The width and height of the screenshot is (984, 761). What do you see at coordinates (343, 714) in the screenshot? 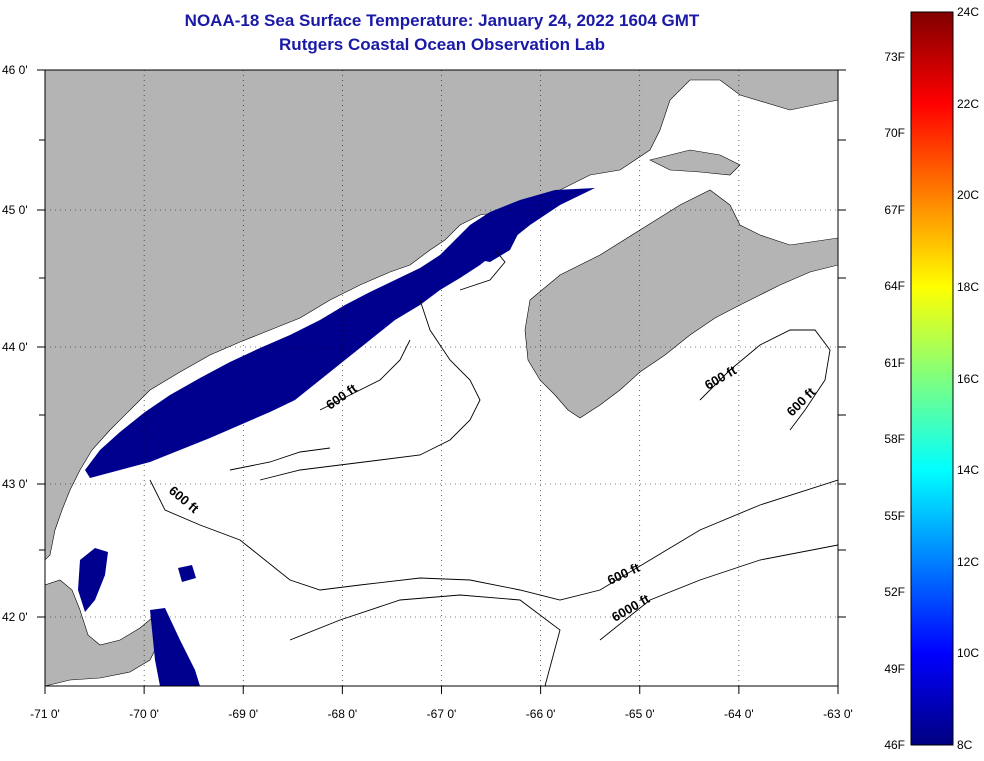
I see `lon-tick-label: -68 0'` at bounding box center [343, 714].